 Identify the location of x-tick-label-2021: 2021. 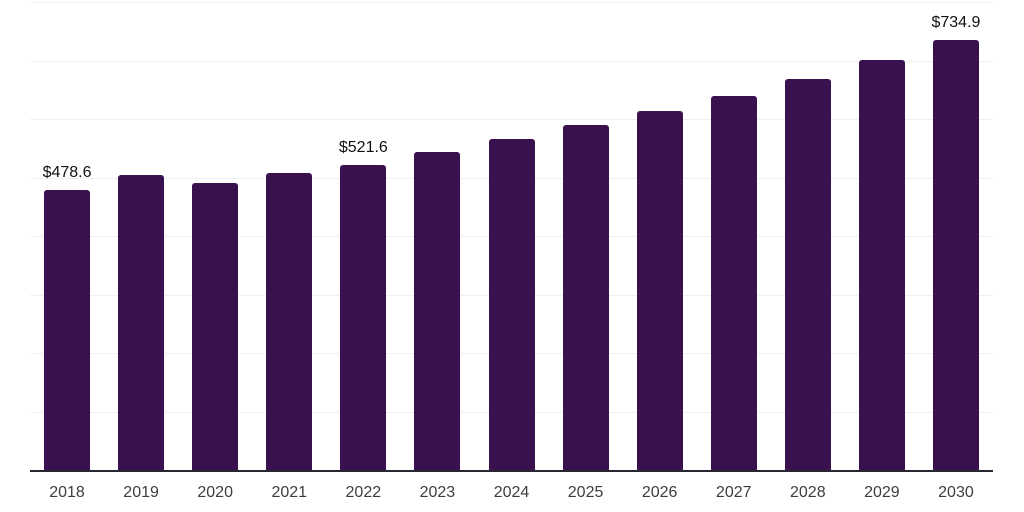
(289, 492).